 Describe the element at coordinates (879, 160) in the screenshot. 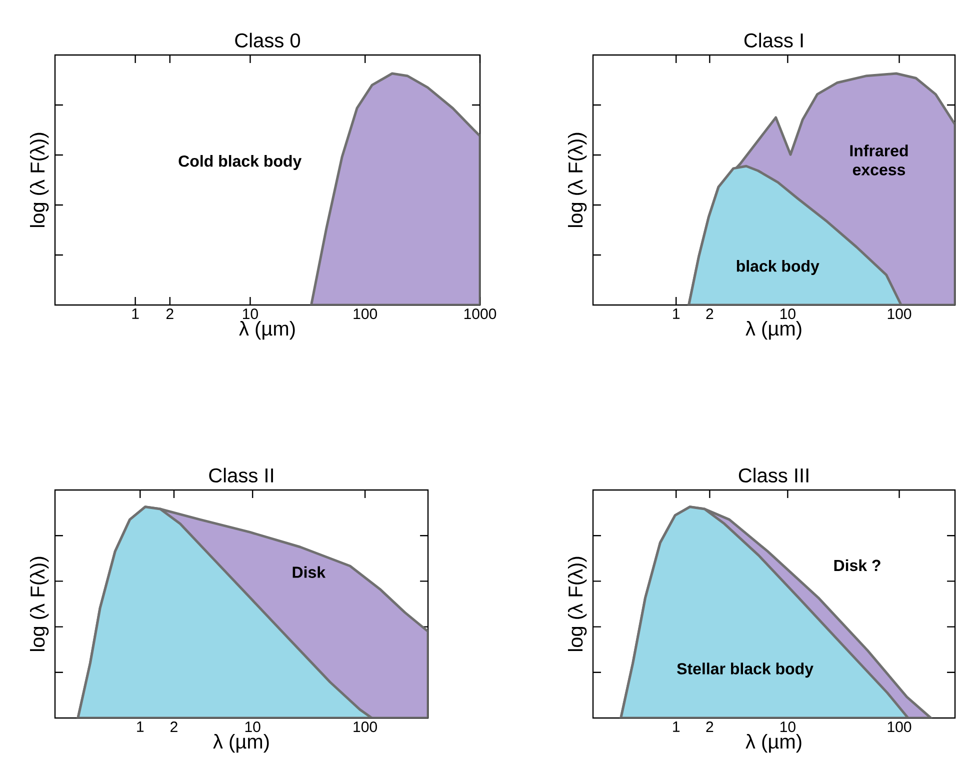

I see `series-label: Infrared excess` at that location.